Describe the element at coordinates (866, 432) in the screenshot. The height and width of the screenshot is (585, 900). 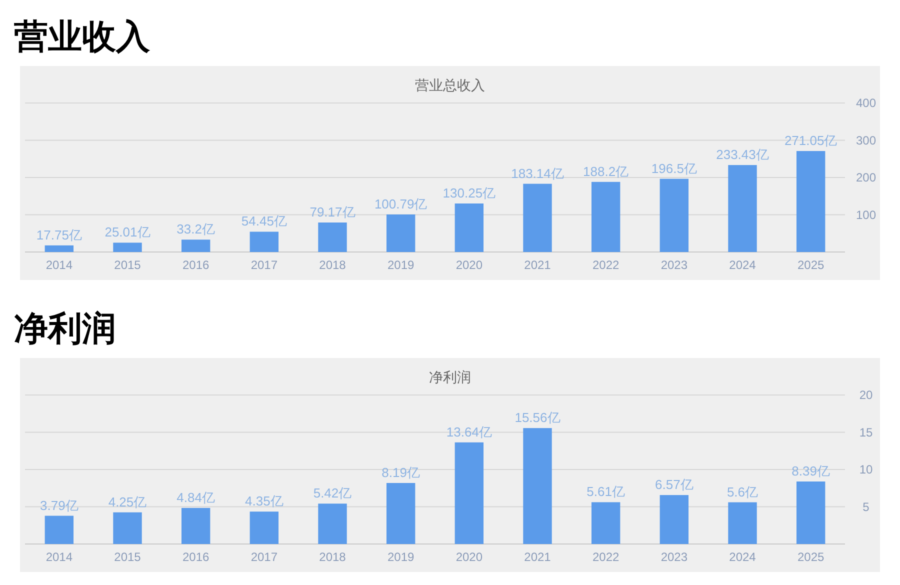
I see `y-tick-label: 15` at that location.